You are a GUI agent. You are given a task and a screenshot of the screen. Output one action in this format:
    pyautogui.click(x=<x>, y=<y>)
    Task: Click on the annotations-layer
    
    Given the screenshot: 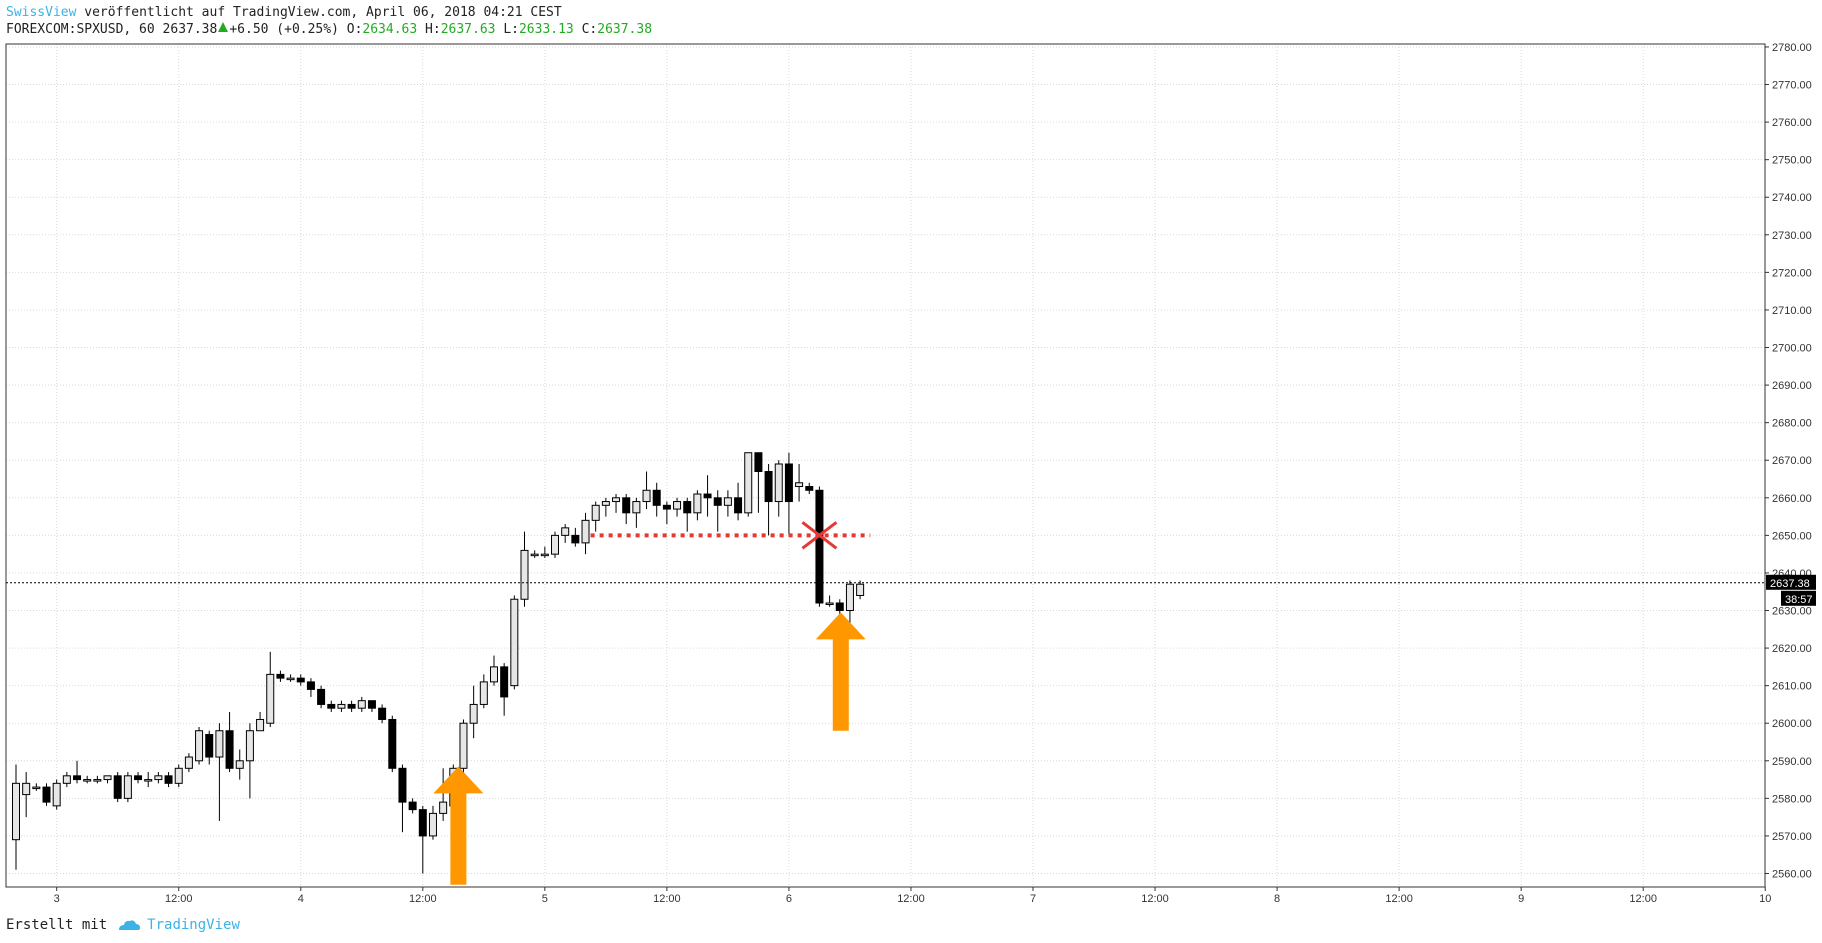 What is the action you would take?
    pyautogui.click(x=652, y=703)
    